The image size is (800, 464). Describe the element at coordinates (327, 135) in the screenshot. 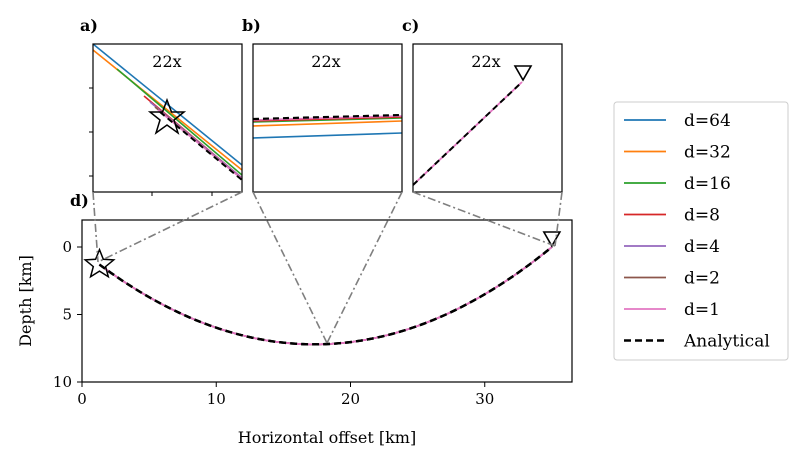

I see `inset-b-line-d64` at that location.